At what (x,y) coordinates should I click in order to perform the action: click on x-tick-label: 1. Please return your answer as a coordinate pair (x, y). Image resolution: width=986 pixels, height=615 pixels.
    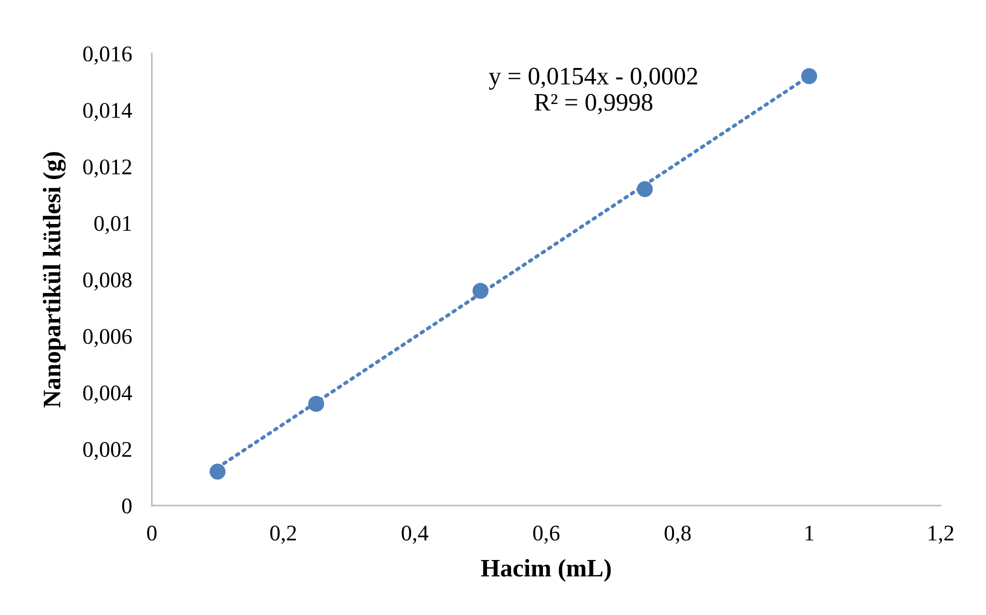
    Looking at the image, I should click on (810, 533).